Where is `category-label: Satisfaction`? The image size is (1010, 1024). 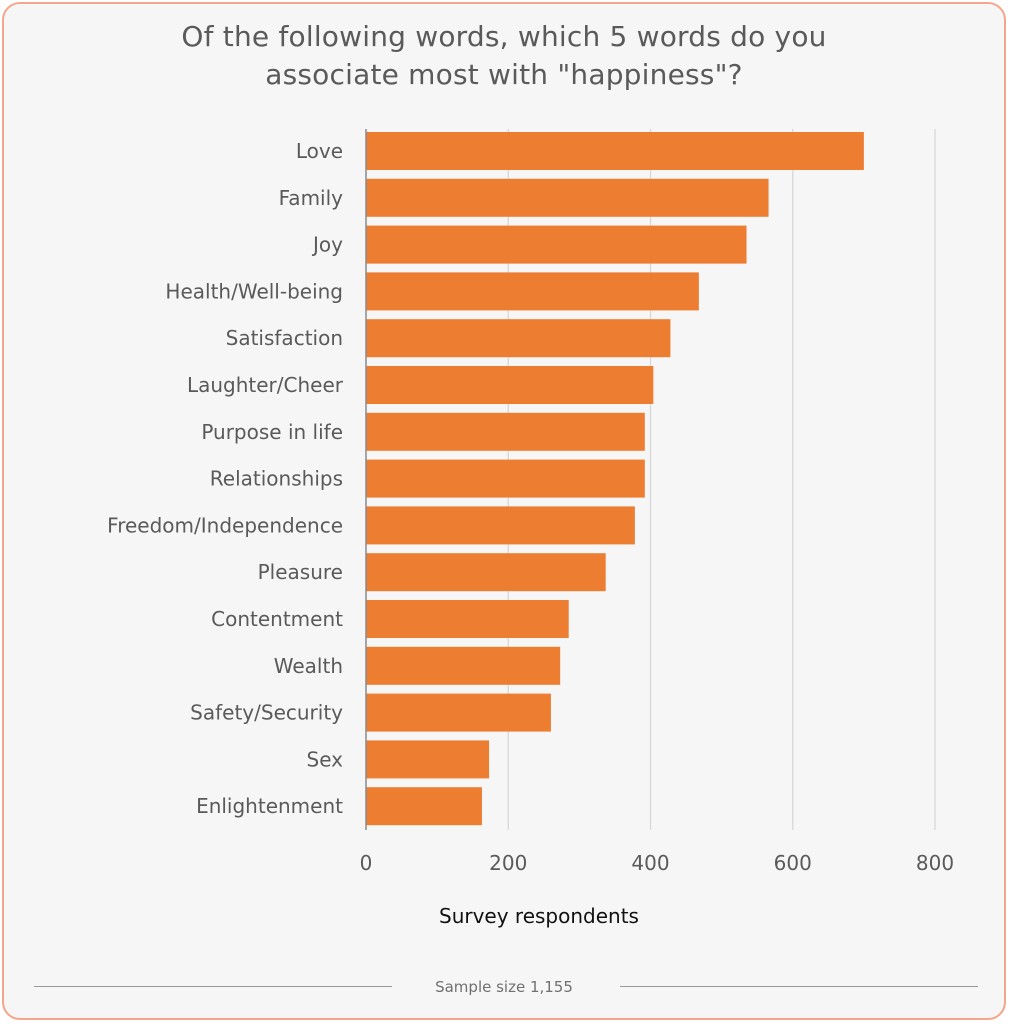 category-label: Satisfaction is located at coordinates (284, 338).